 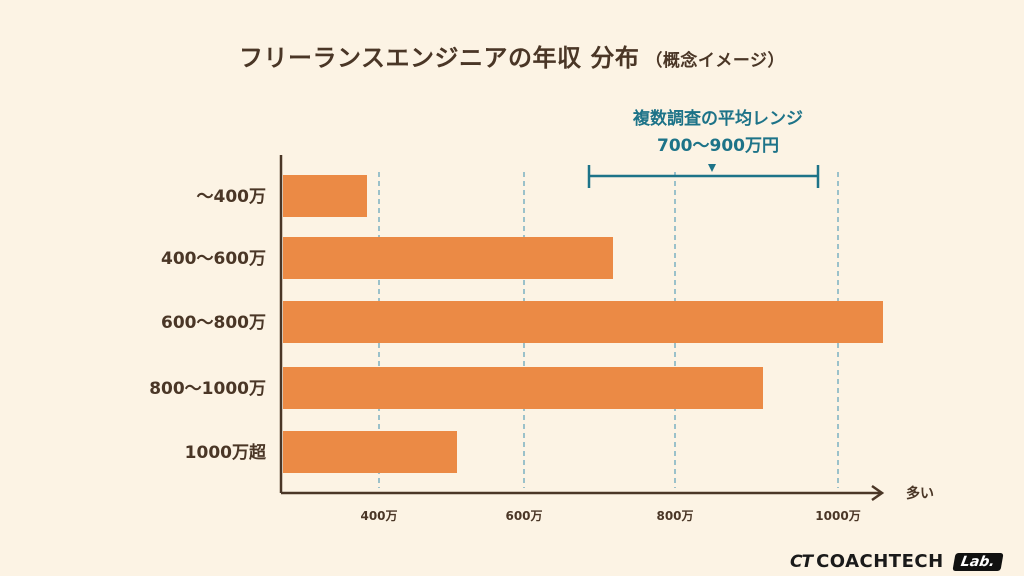 I want to click on y-tick-label: 400〜600万, so click(x=213, y=259).